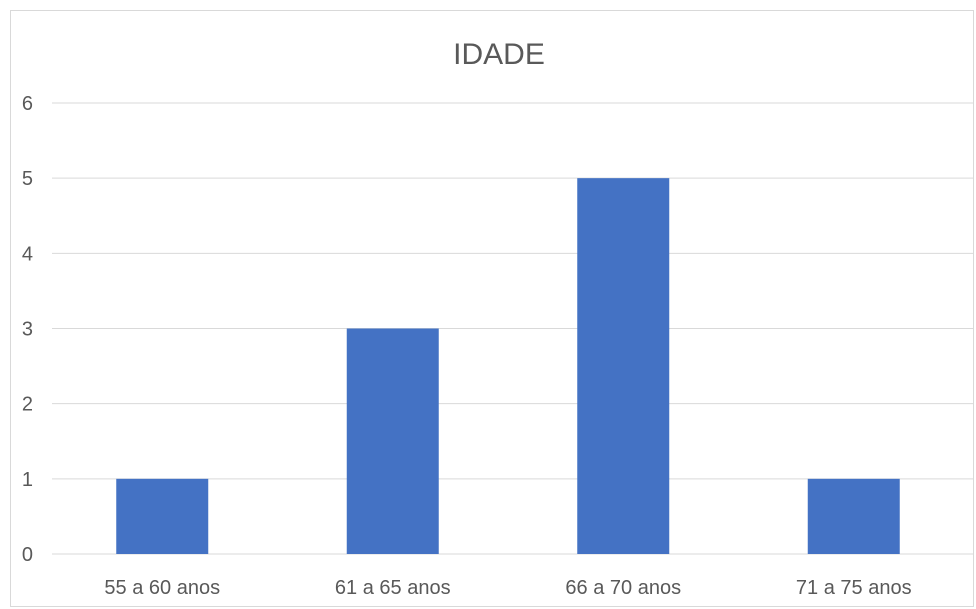 This screenshot has height=609, width=976. Describe the element at coordinates (499, 54) in the screenshot. I see `chart-title: IDADE` at that location.